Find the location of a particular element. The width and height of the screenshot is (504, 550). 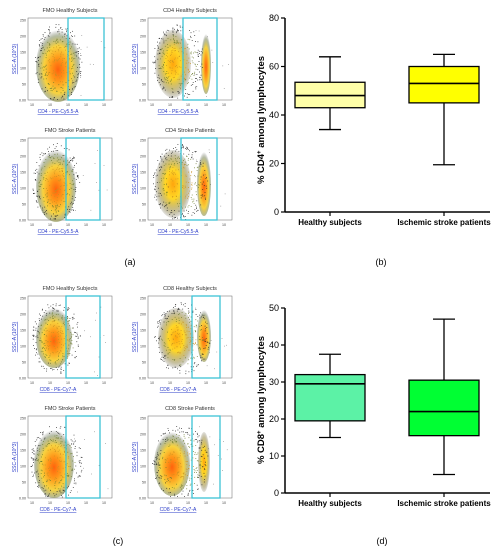

plot-title: CD8 Stroke Patients is located at coordinates (190, 409).